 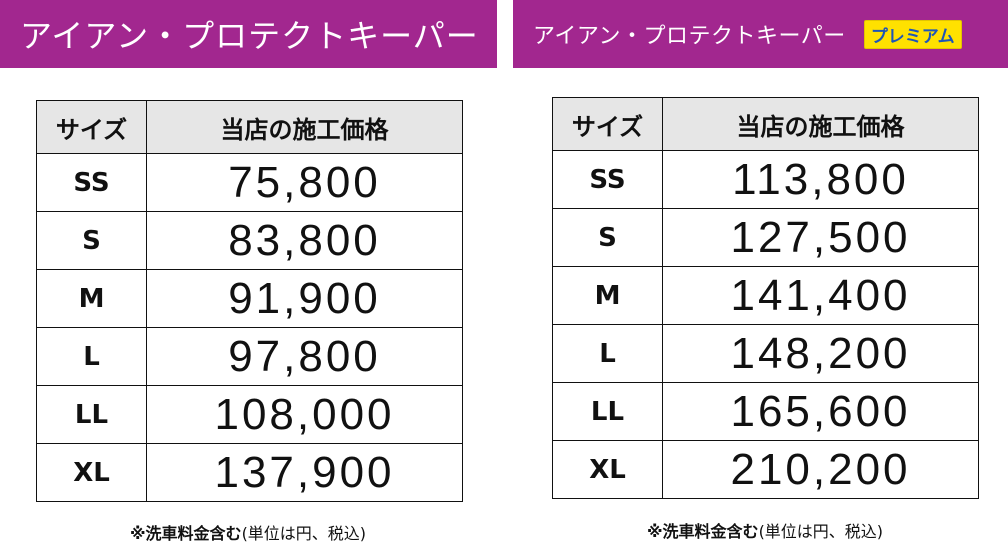 I want to click on right-banner-title: アイアン・プロテクトキーパー, so click(x=689, y=36).